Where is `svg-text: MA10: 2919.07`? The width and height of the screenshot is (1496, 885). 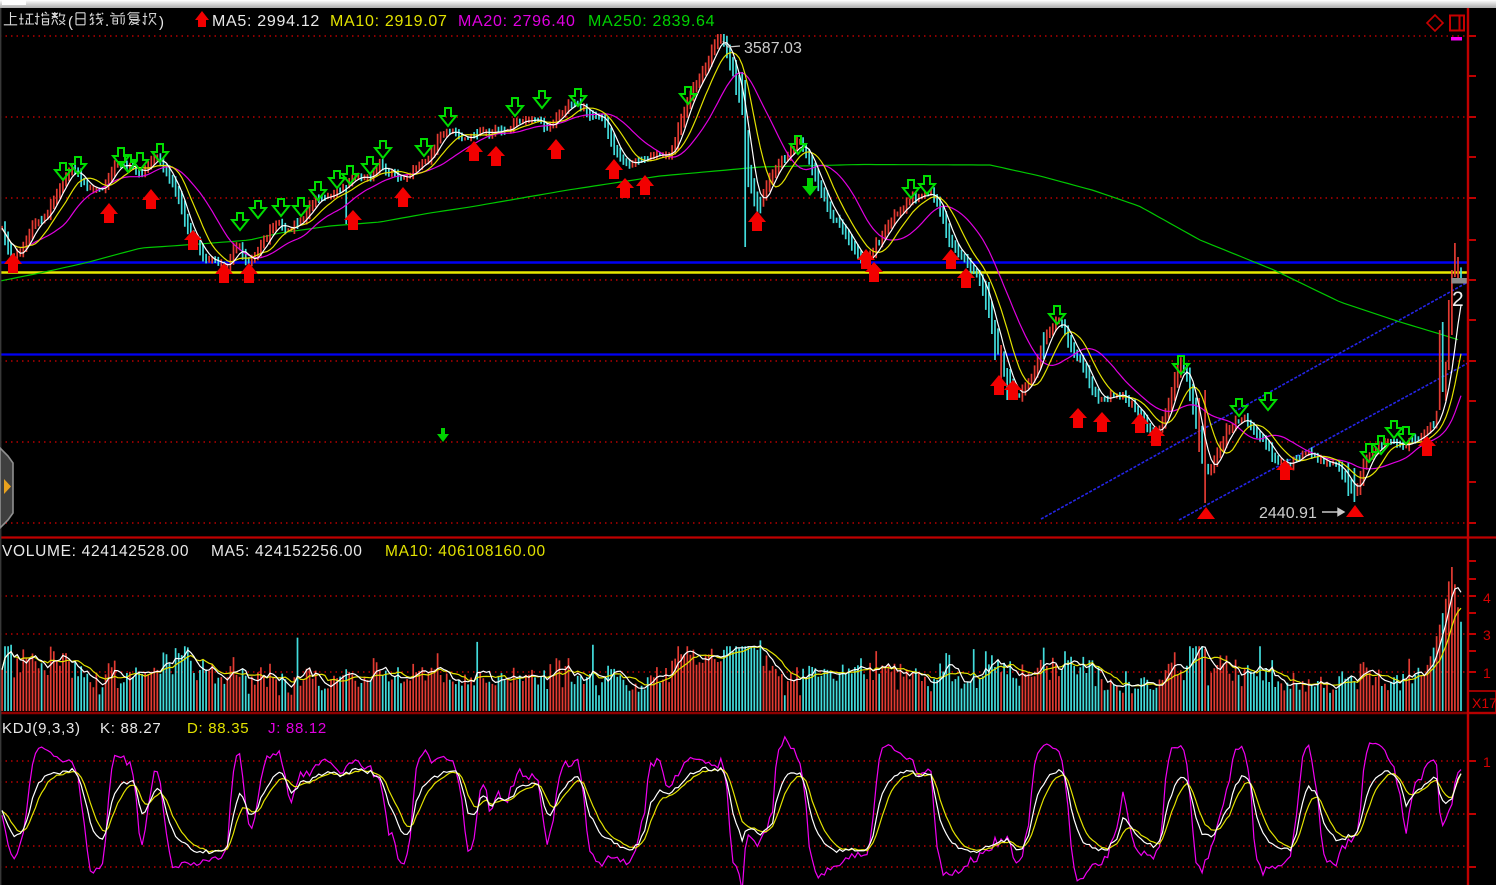
svg-text: MA10: 2919.07 is located at coordinates (389, 21).